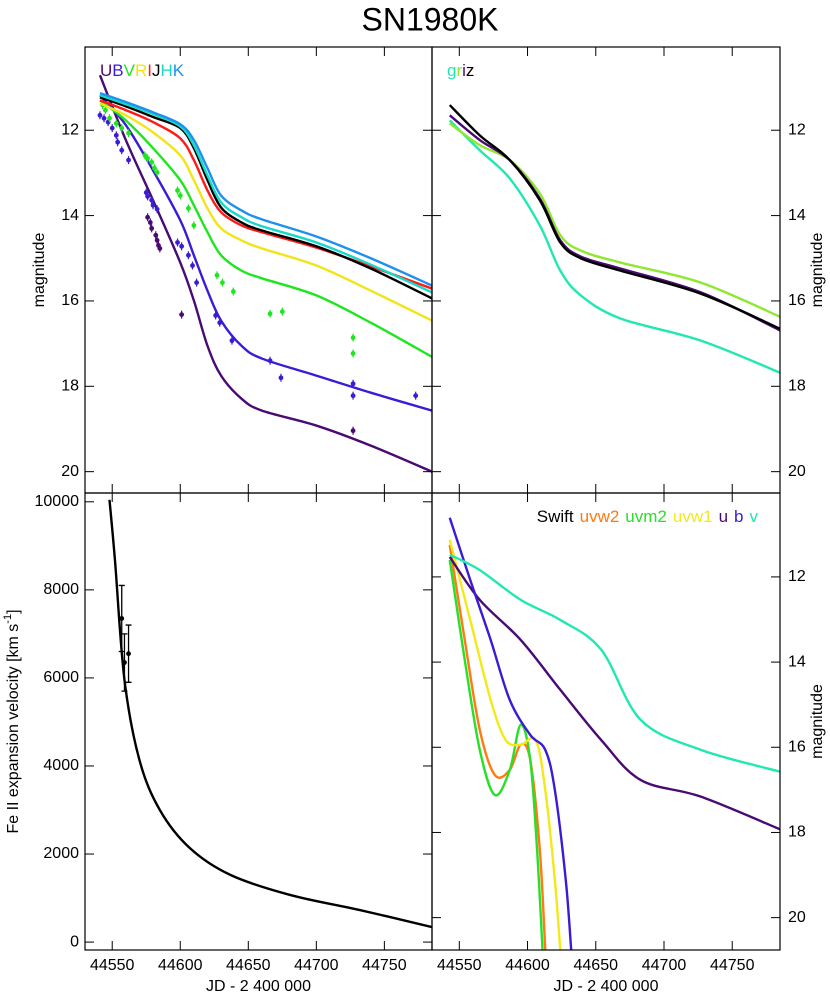 Image resolution: width=830 pixels, height=998 pixels. What do you see at coordinates (74, 941) in the screenshot?
I see `y-tick-label: 0` at bounding box center [74, 941].